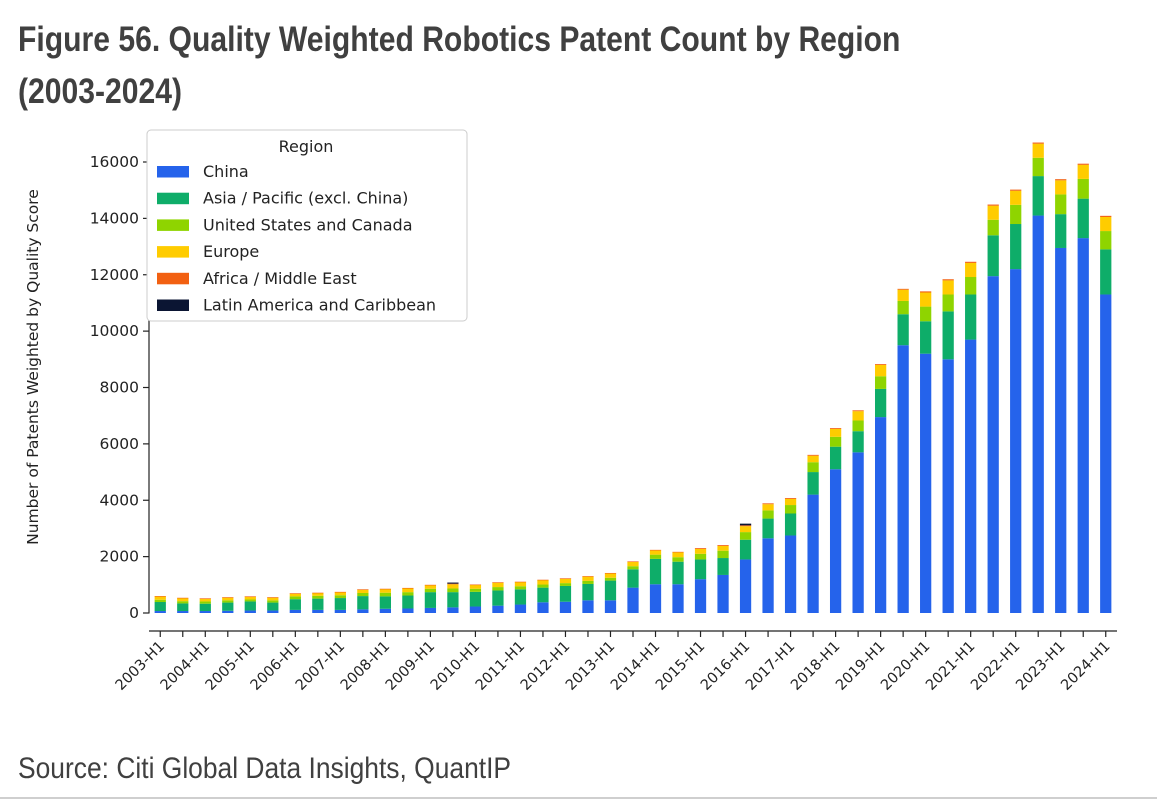  Describe the element at coordinates (119, 388) in the screenshot. I see `y-tick-label: 8000` at that location.